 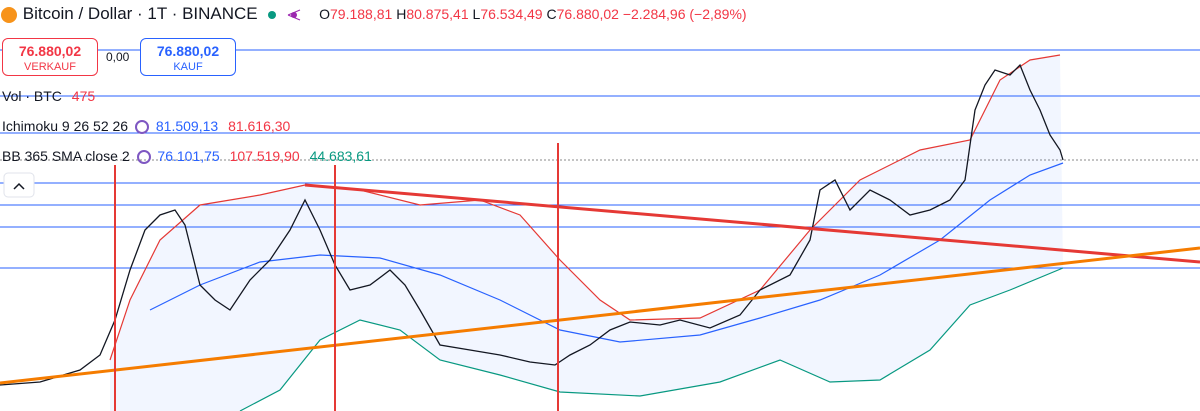 What do you see at coordinates (285, 15) in the screenshot?
I see `status-icons` at bounding box center [285, 15].